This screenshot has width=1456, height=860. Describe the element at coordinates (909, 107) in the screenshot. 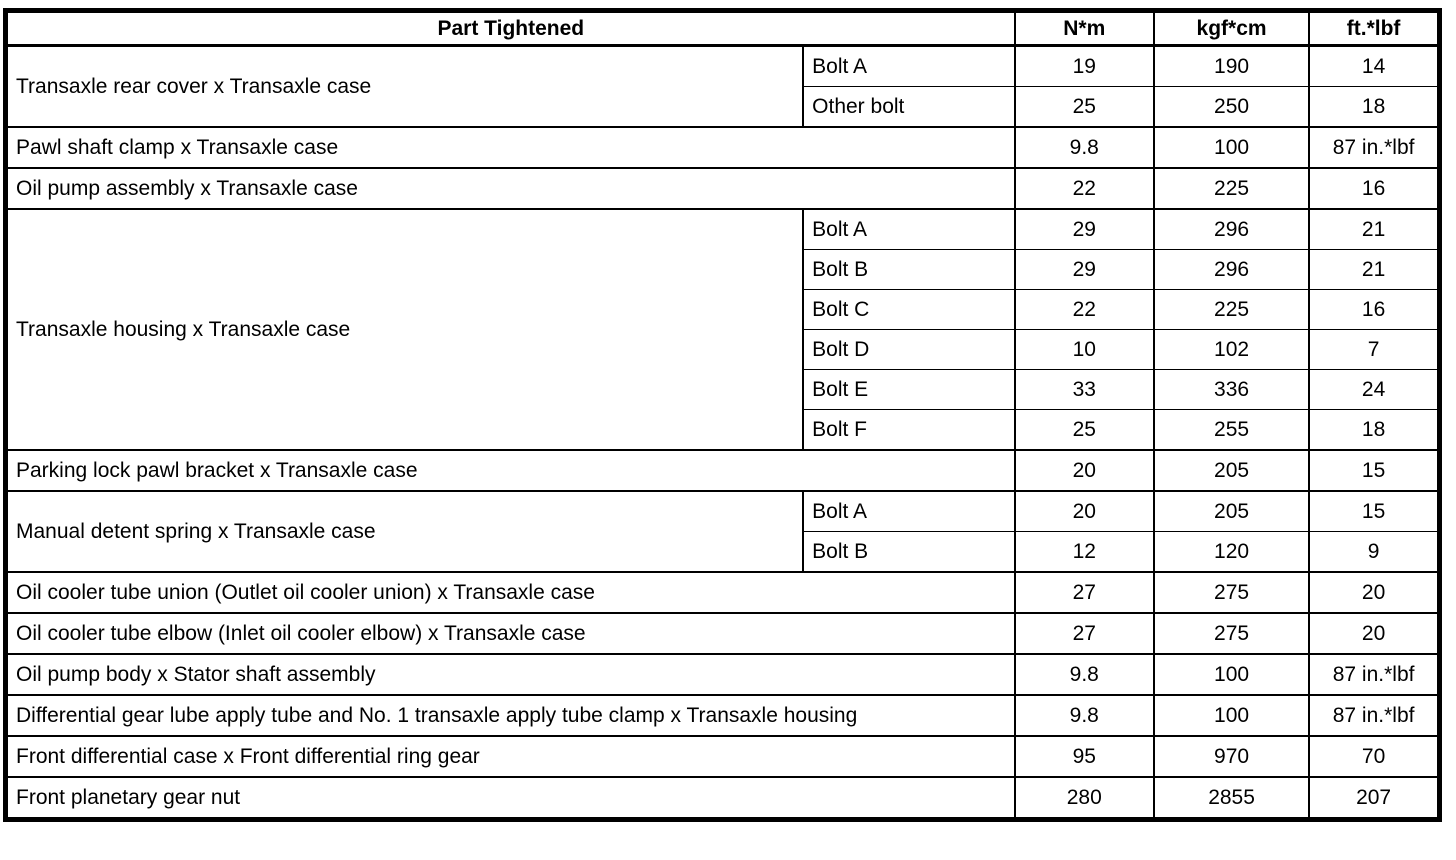

I see `bolt-label-cell: Other bolt` at that location.